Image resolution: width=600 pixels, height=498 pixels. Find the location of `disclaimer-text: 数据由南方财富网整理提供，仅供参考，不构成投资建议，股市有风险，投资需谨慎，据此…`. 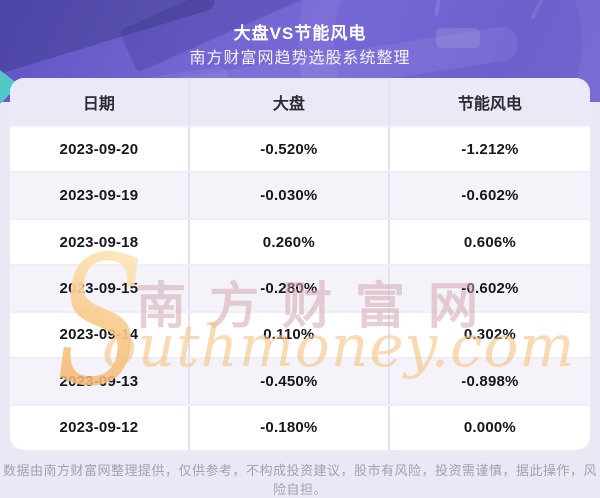

disclaimer-text: 数据由南方财富网整理提供，仅供参考，不构成投资建议，股市有风险，投资需谨慎，据此… is located at coordinates (299, 480).